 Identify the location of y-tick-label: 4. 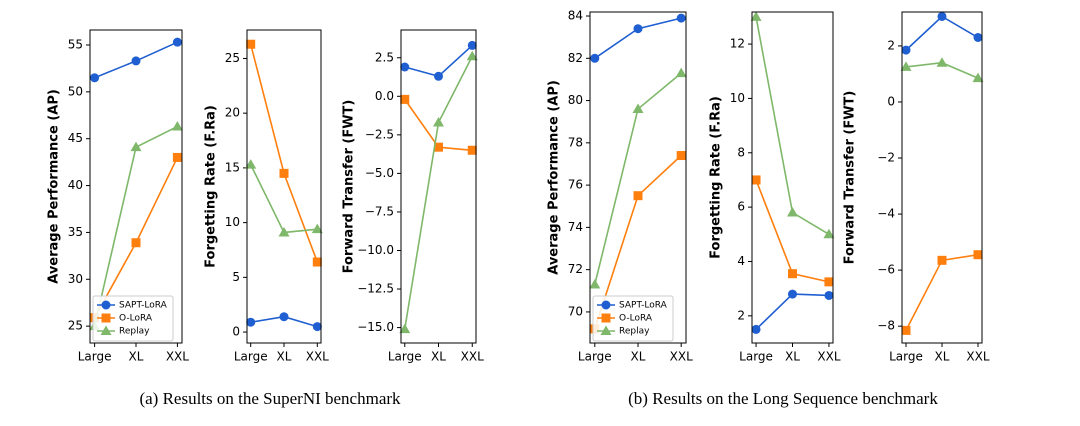
(741, 261).